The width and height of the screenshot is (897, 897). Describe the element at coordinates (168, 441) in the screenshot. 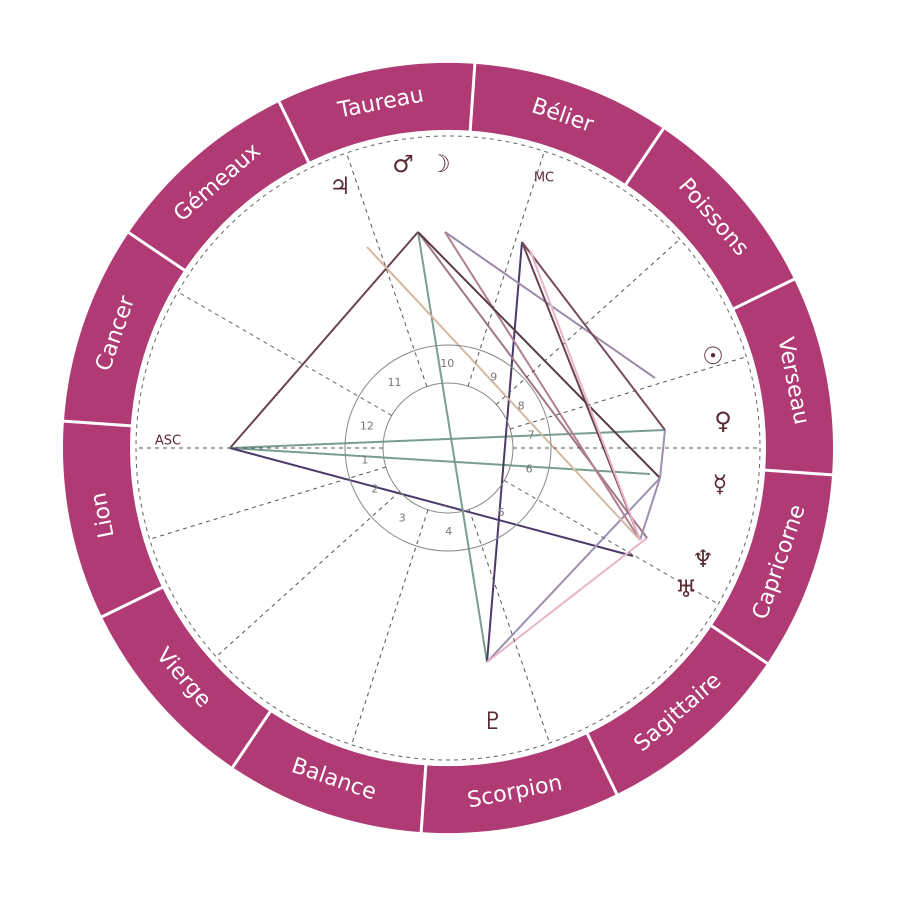

I see `asc-label: ASC` at that location.